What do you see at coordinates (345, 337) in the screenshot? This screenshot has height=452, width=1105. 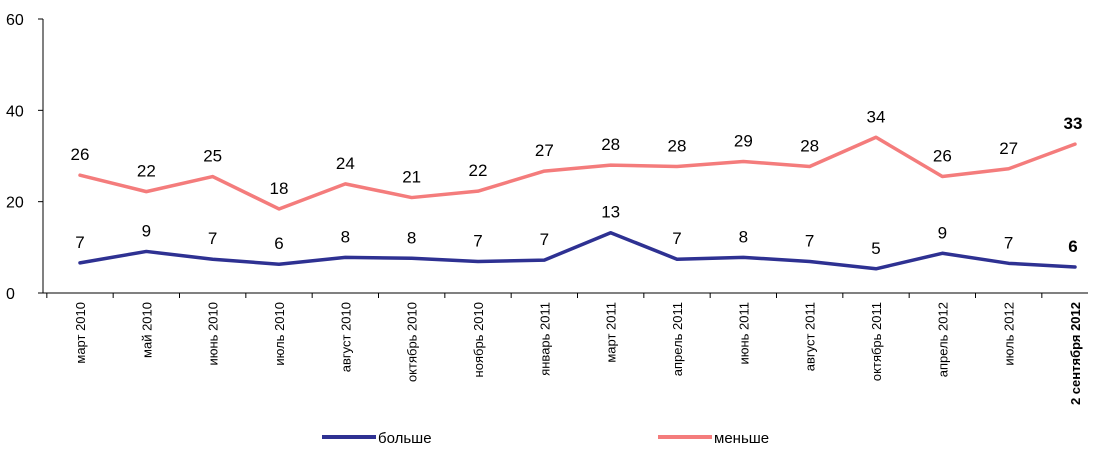 I see `x-tick-label: август 2010` at bounding box center [345, 337].